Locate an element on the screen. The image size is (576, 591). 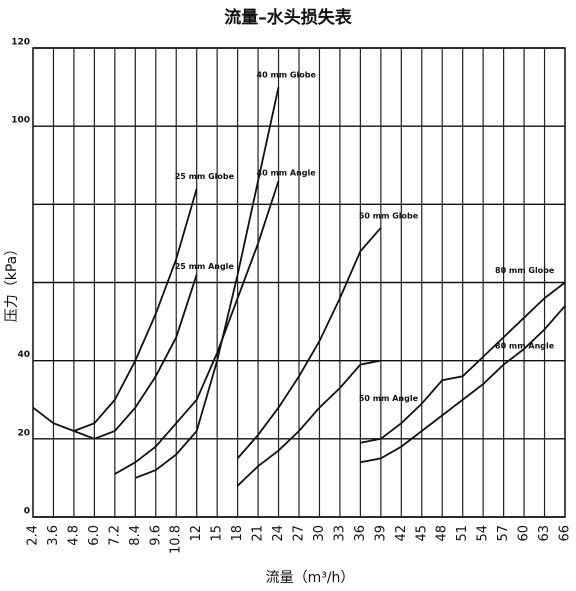
y-tick-label: 20 is located at coordinates (23, 433).